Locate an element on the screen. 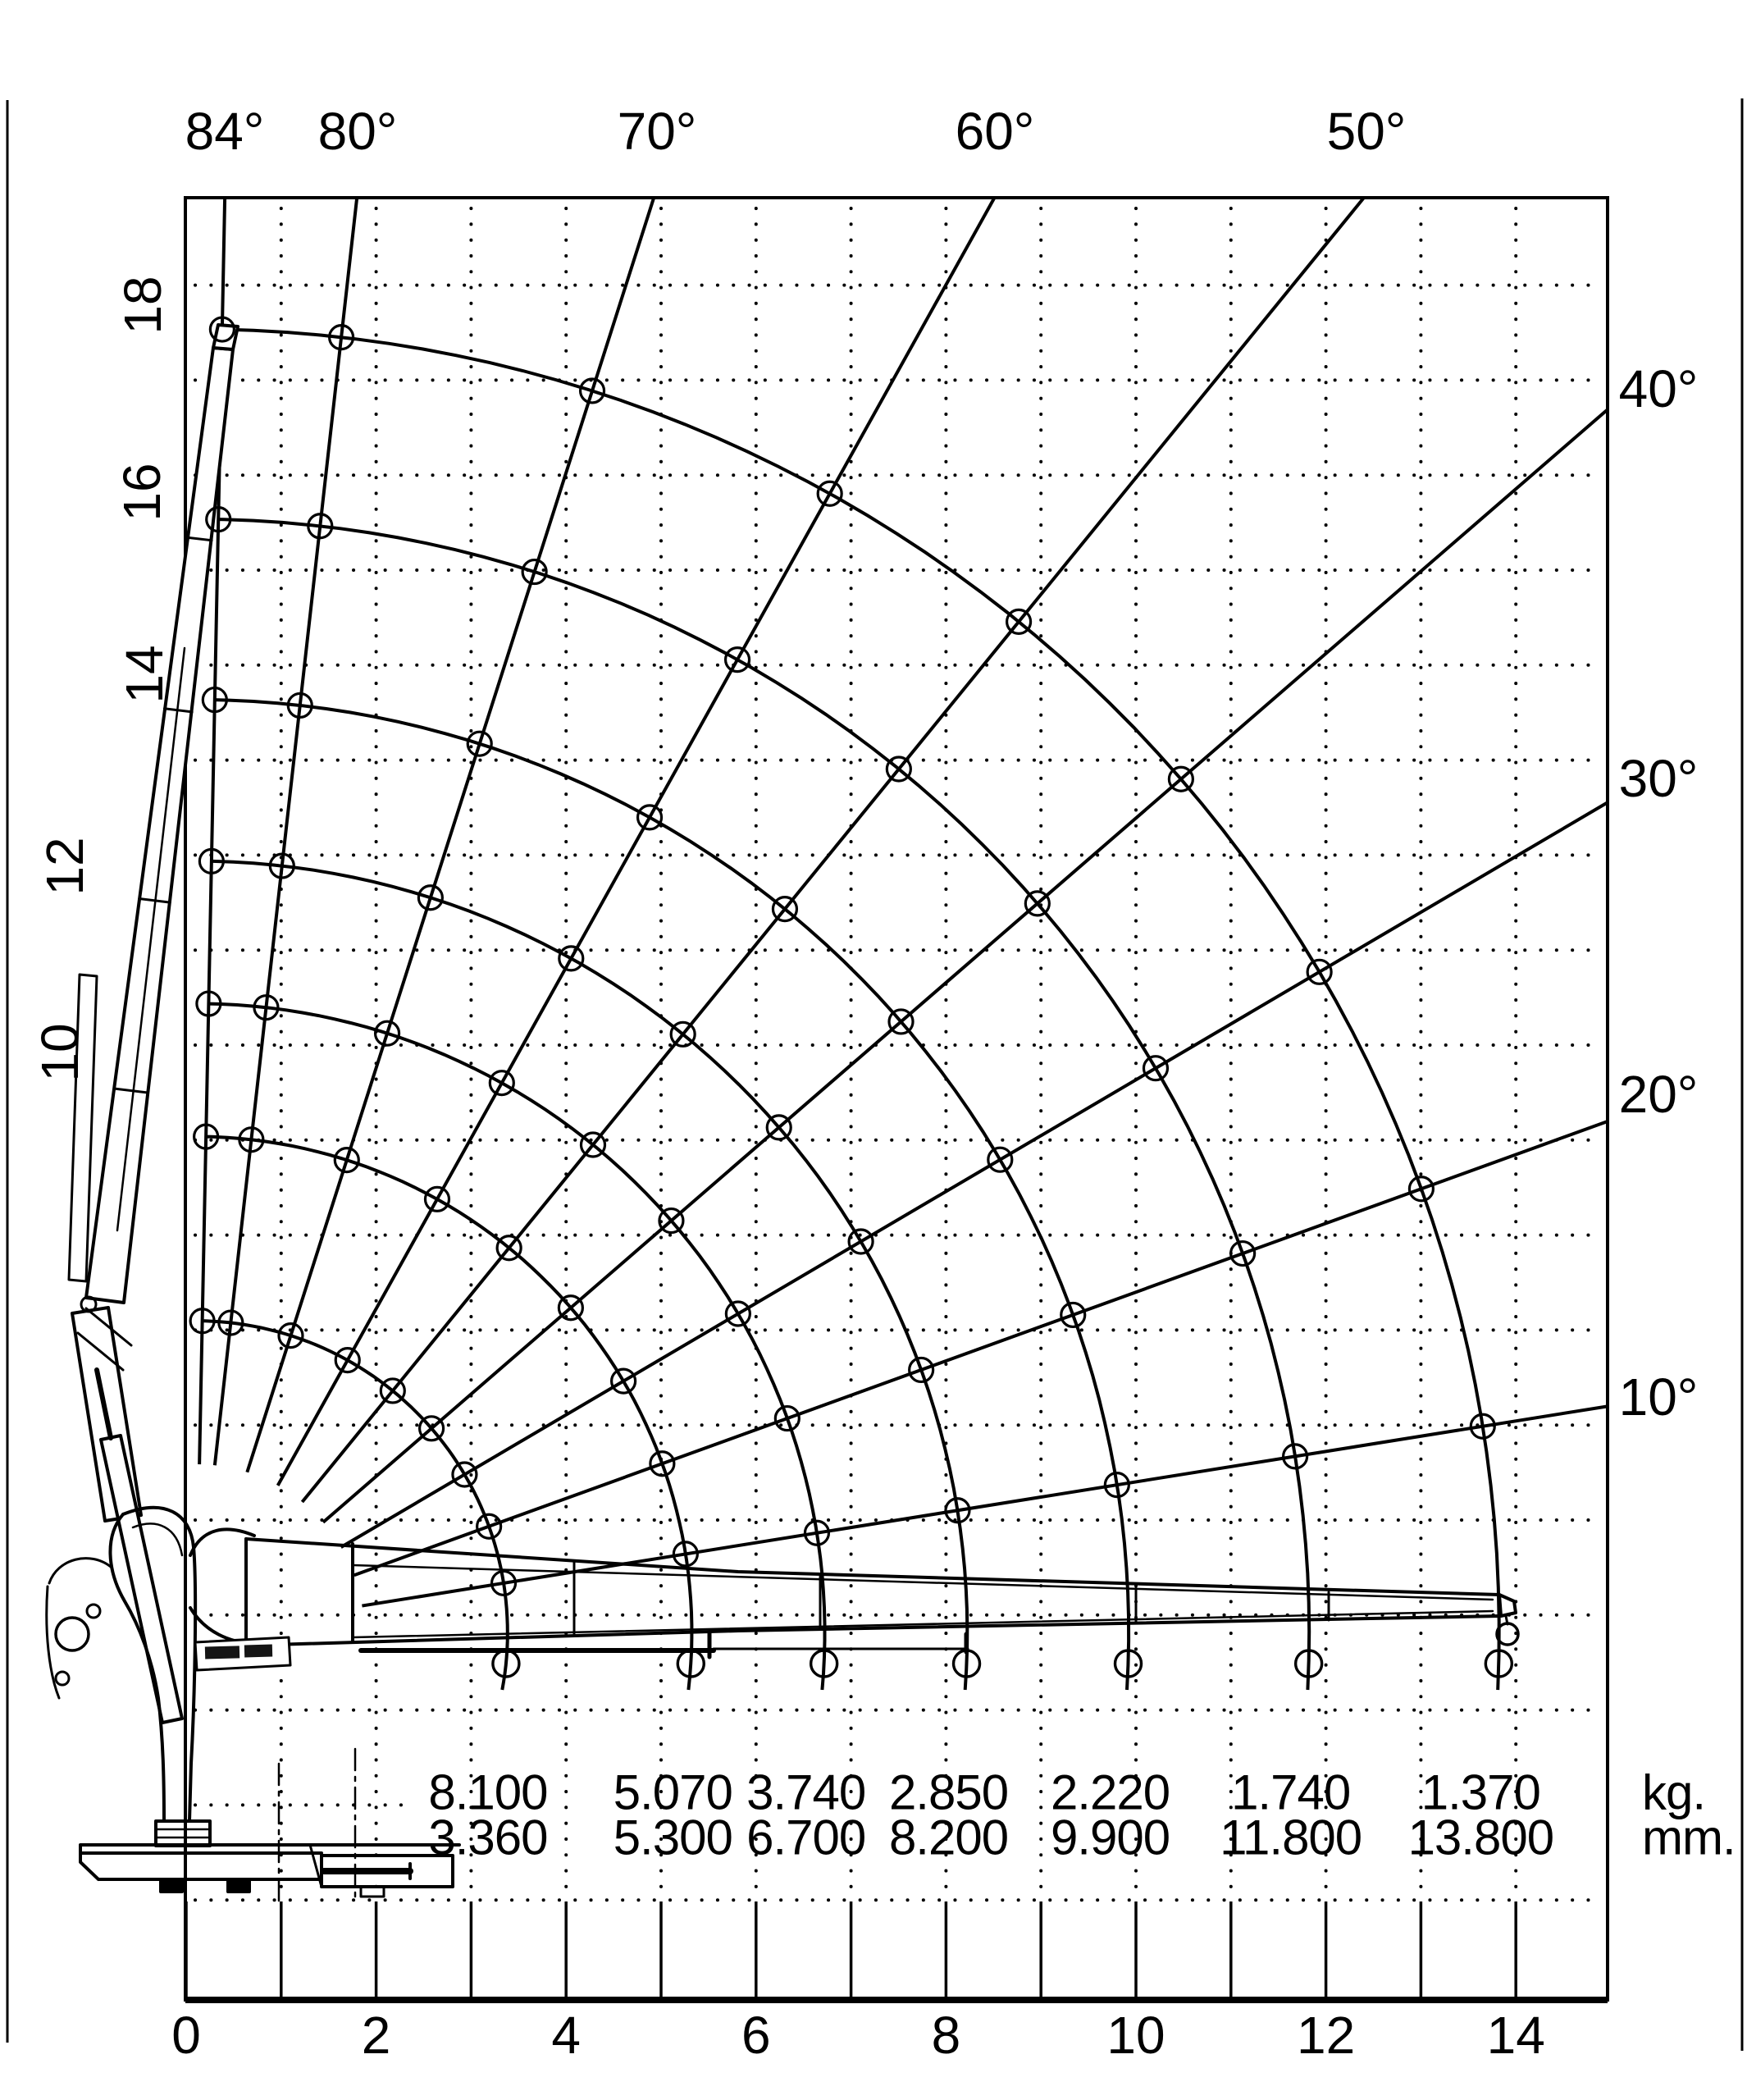 The height and width of the screenshot is (2100, 1747). x-axis-label: 8 is located at coordinates (946, 2035).